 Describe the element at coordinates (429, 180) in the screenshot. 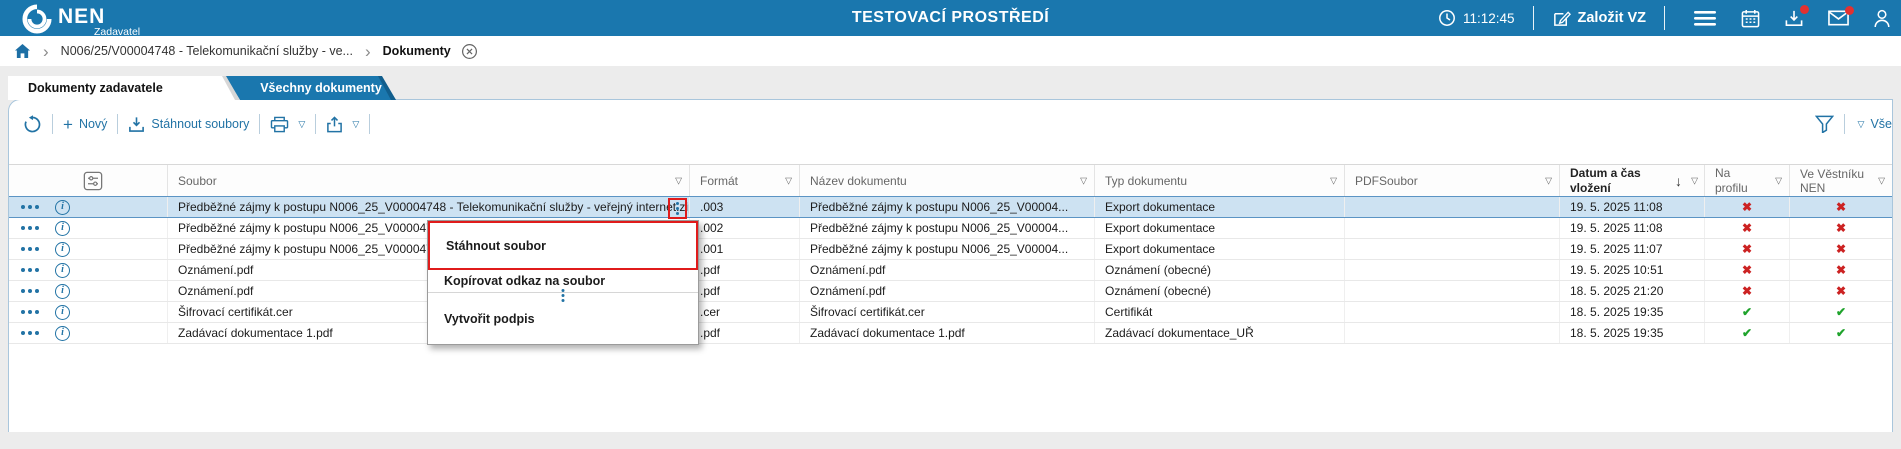

I see `col-header-soubor: Soubor ▽` at that location.